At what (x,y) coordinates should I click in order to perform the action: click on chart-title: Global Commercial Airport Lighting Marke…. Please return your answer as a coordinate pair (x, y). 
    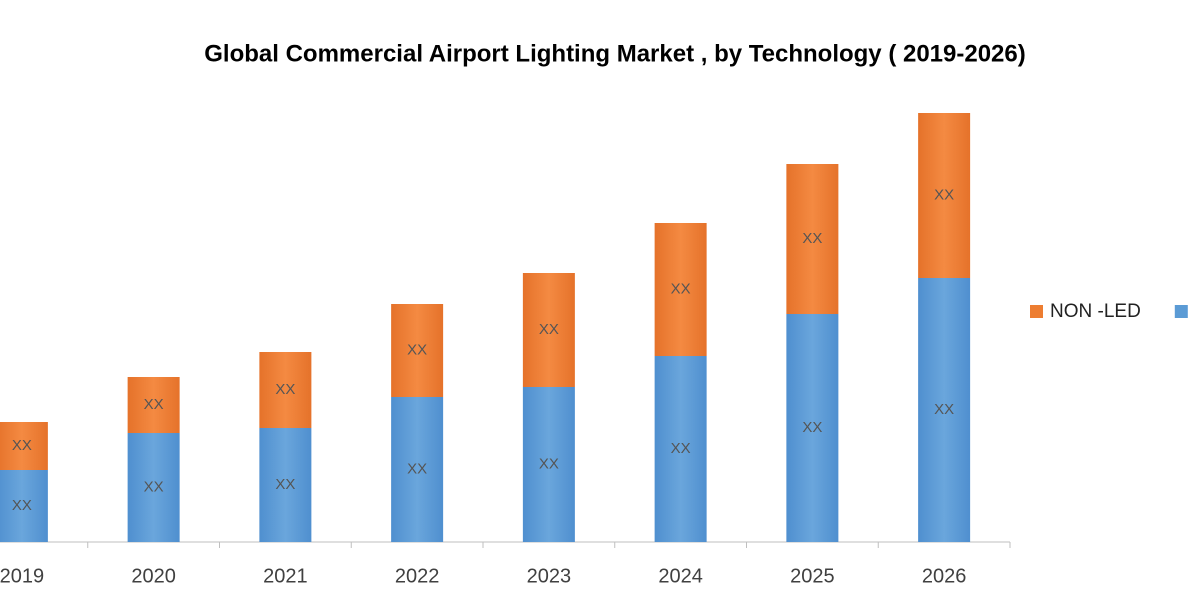
    Looking at the image, I should click on (615, 53).